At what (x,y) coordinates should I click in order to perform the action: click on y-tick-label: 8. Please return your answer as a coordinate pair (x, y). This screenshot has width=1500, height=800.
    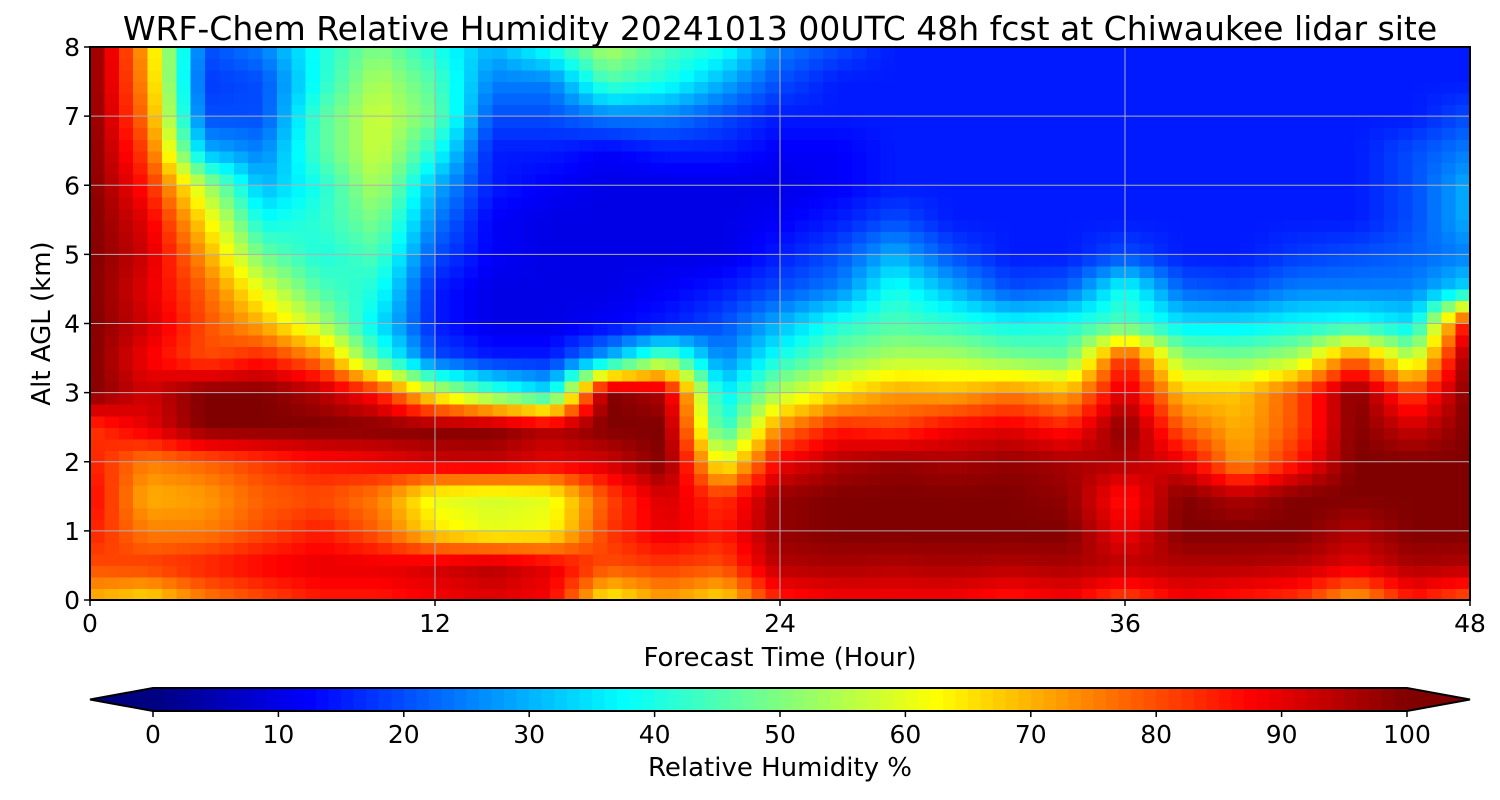
    Looking at the image, I should click on (72, 47).